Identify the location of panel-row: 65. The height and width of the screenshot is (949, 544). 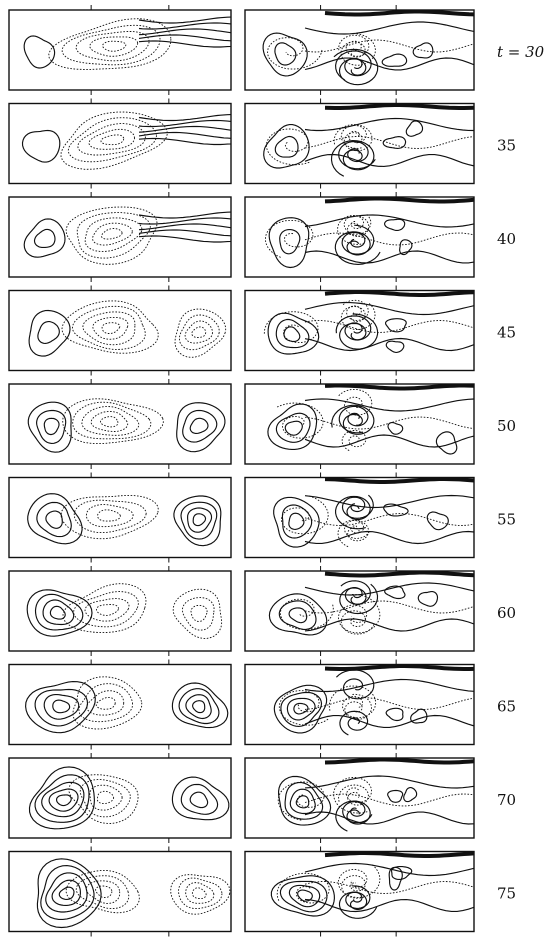
(262, 704).